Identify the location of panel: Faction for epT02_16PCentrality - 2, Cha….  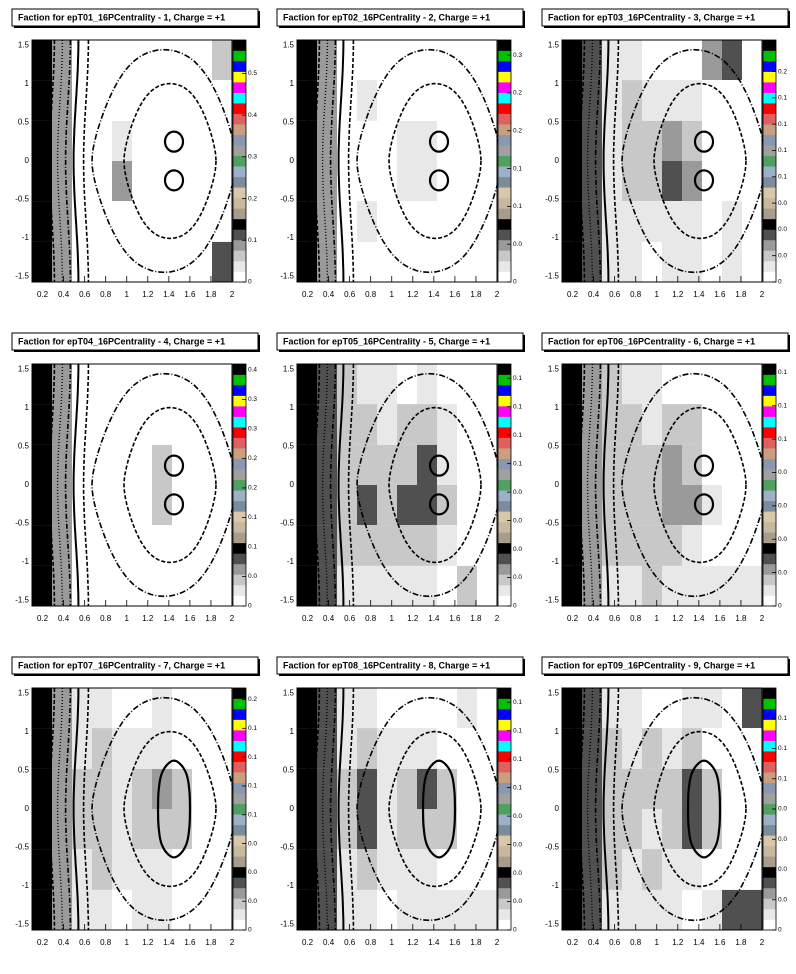
(400, 153).